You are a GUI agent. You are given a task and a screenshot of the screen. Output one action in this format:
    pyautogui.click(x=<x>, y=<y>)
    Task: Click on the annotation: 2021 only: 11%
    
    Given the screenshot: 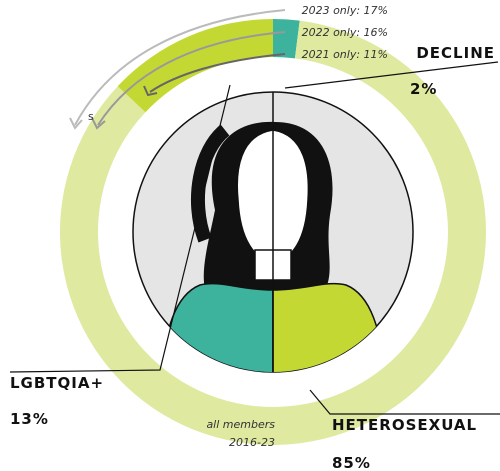 What is the action you would take?
    pyautogui.click(x=345, y=54)
    